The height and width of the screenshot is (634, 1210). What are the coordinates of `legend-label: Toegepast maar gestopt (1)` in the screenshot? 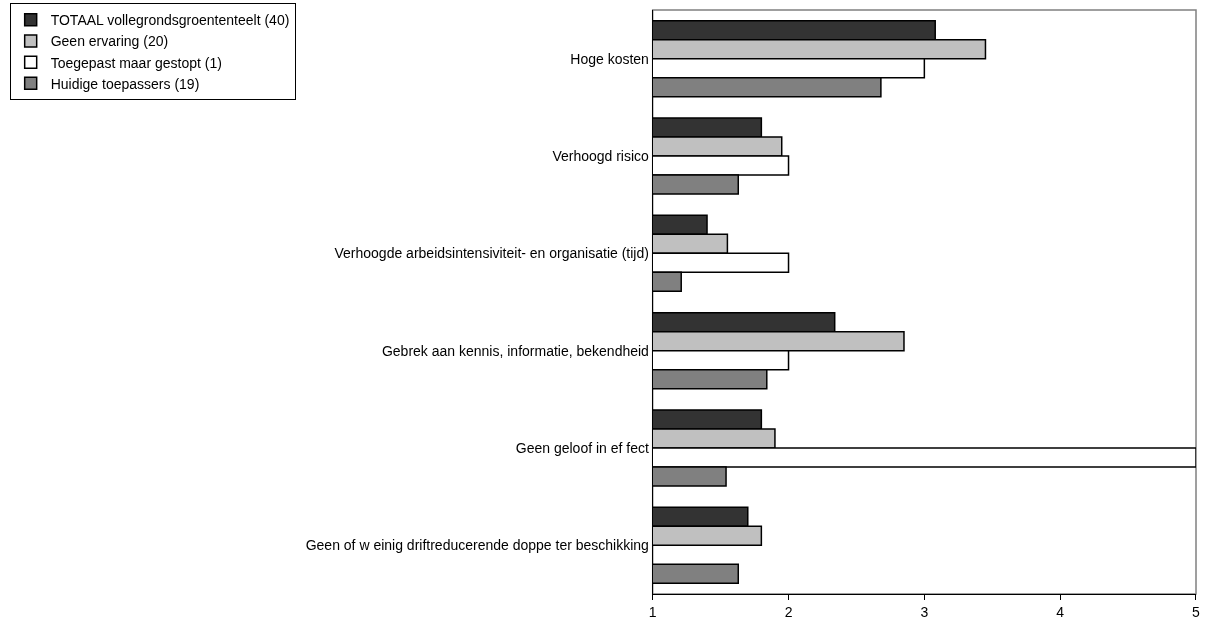 It's located at (136, 62).